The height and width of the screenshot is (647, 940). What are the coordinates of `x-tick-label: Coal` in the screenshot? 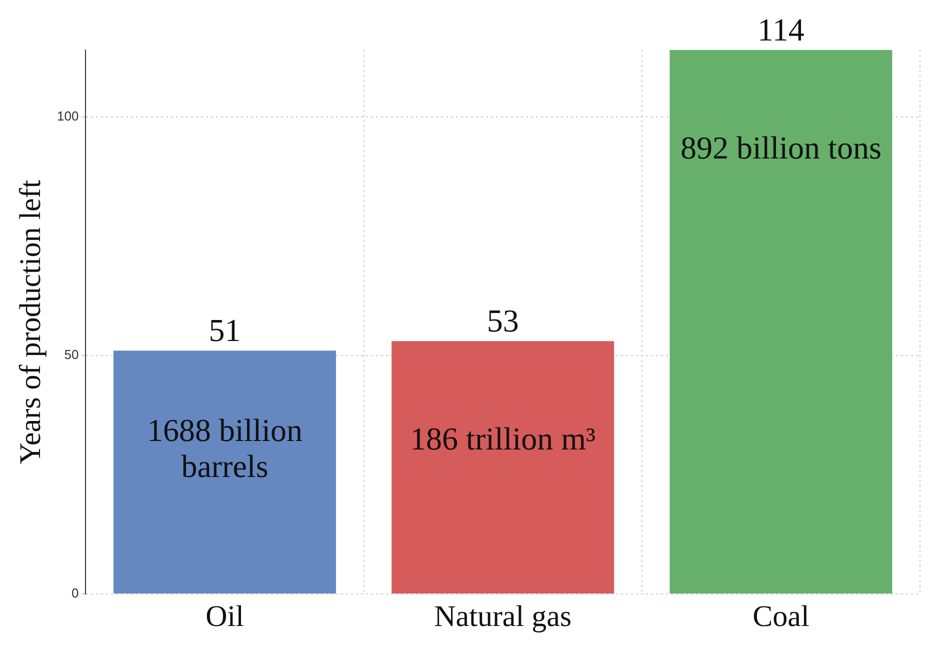 It's located at (781, 616).